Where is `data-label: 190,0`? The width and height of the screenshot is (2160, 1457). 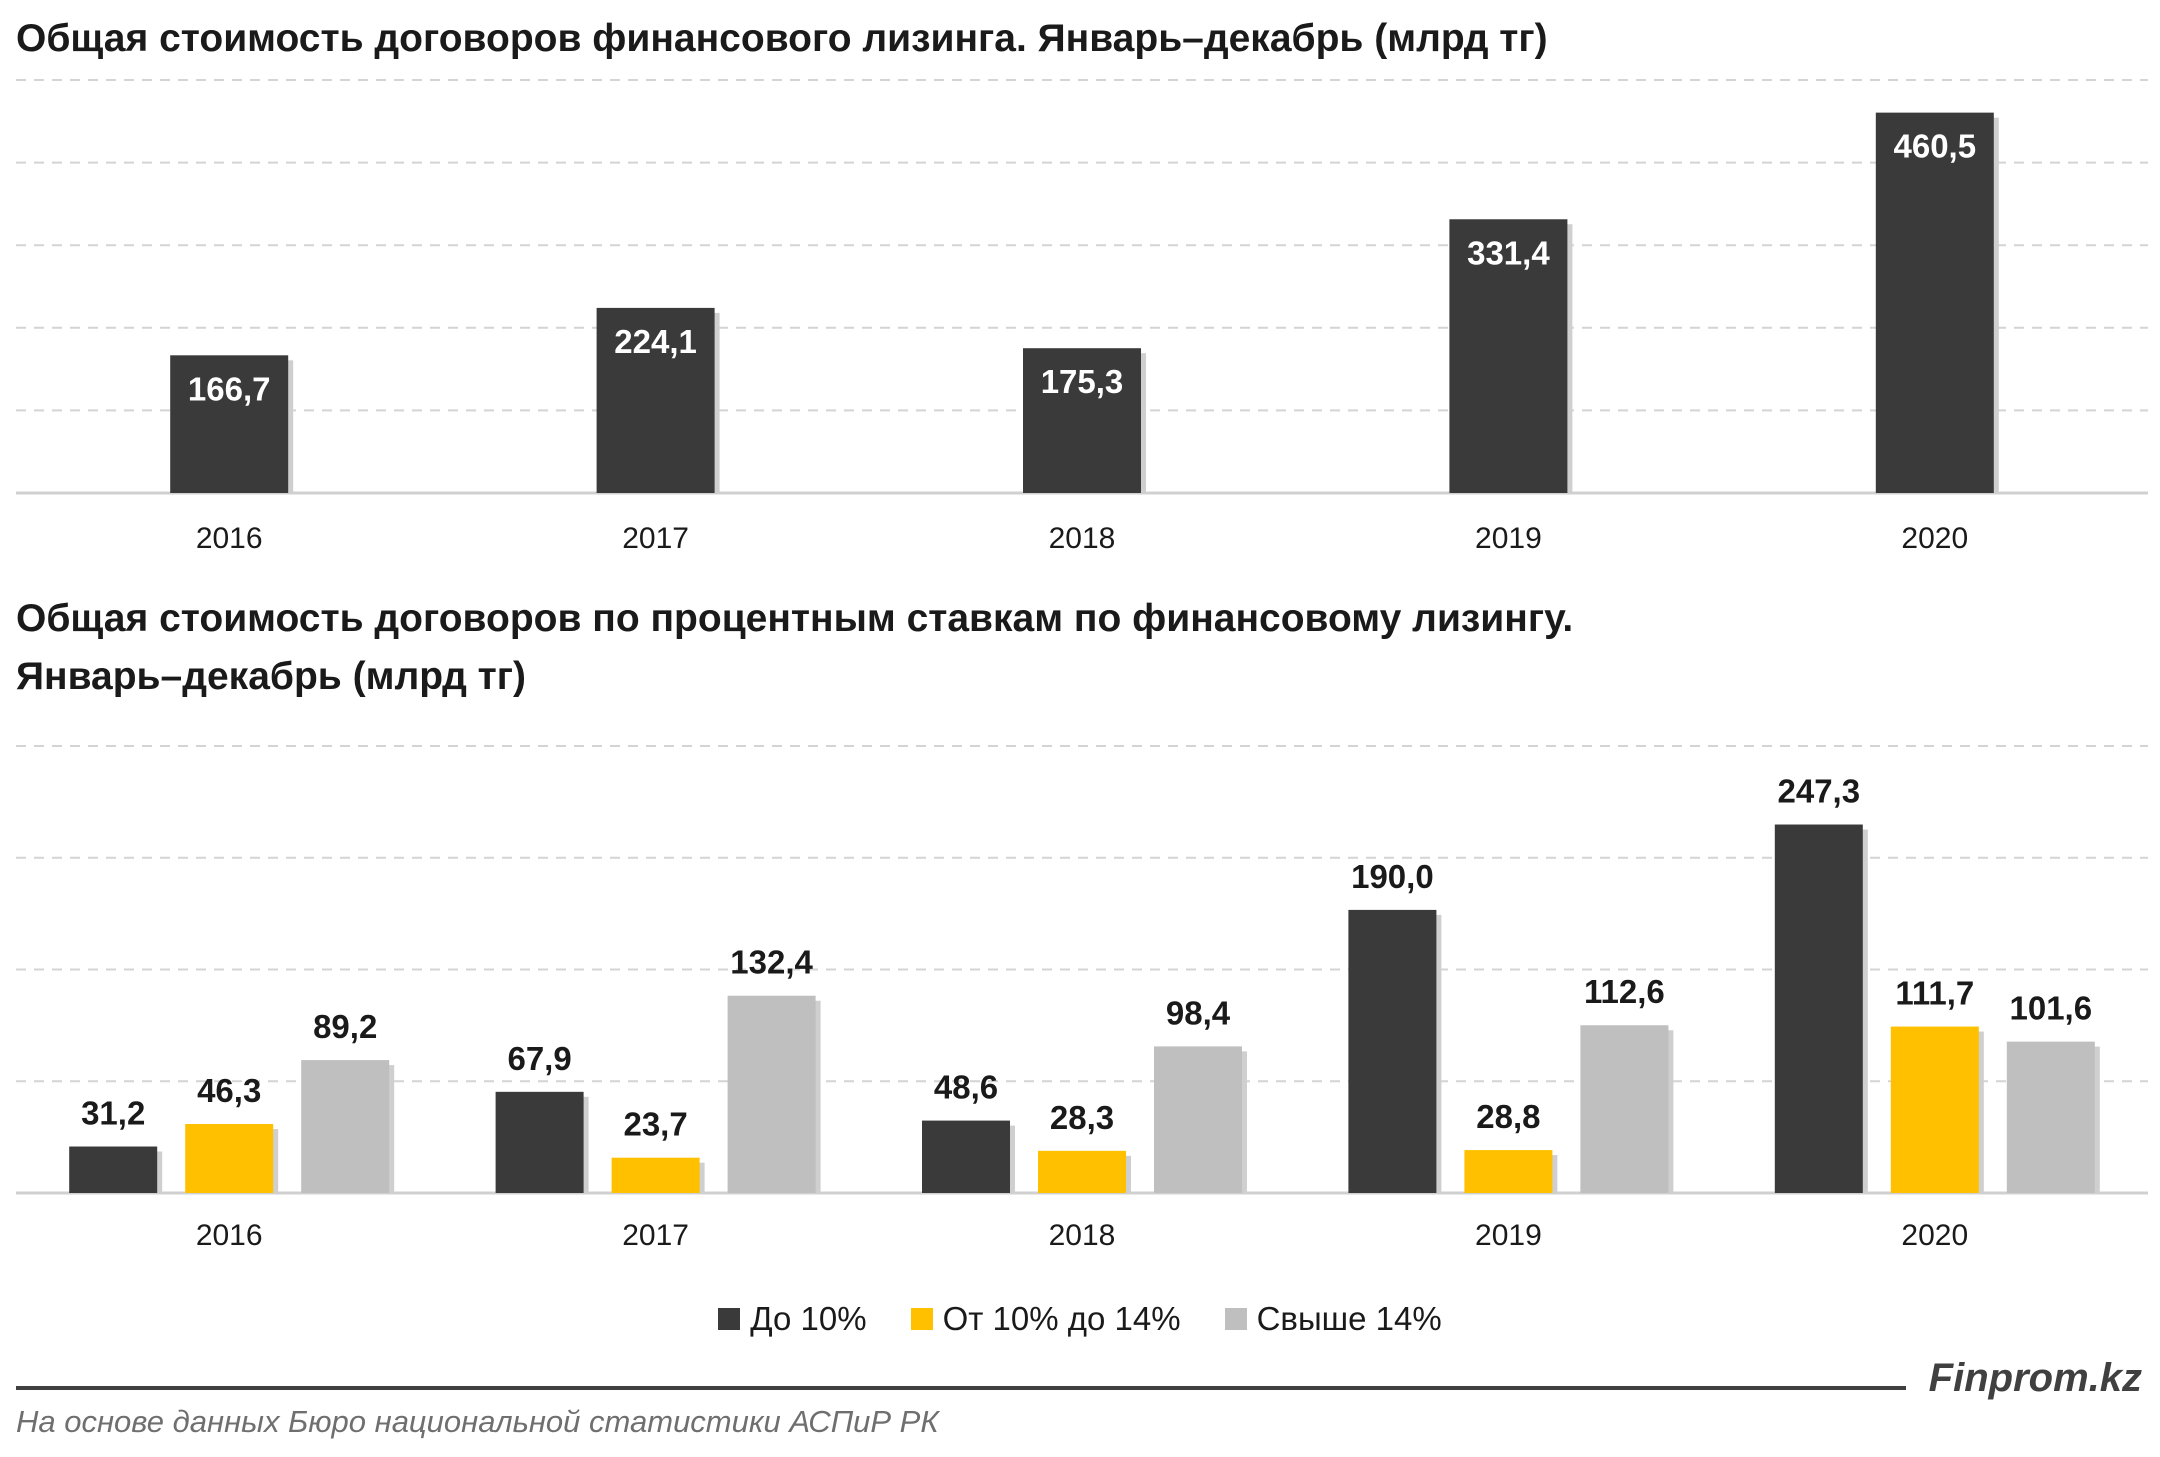
data-label: 190,0 is located at coordinates (1392, 876).